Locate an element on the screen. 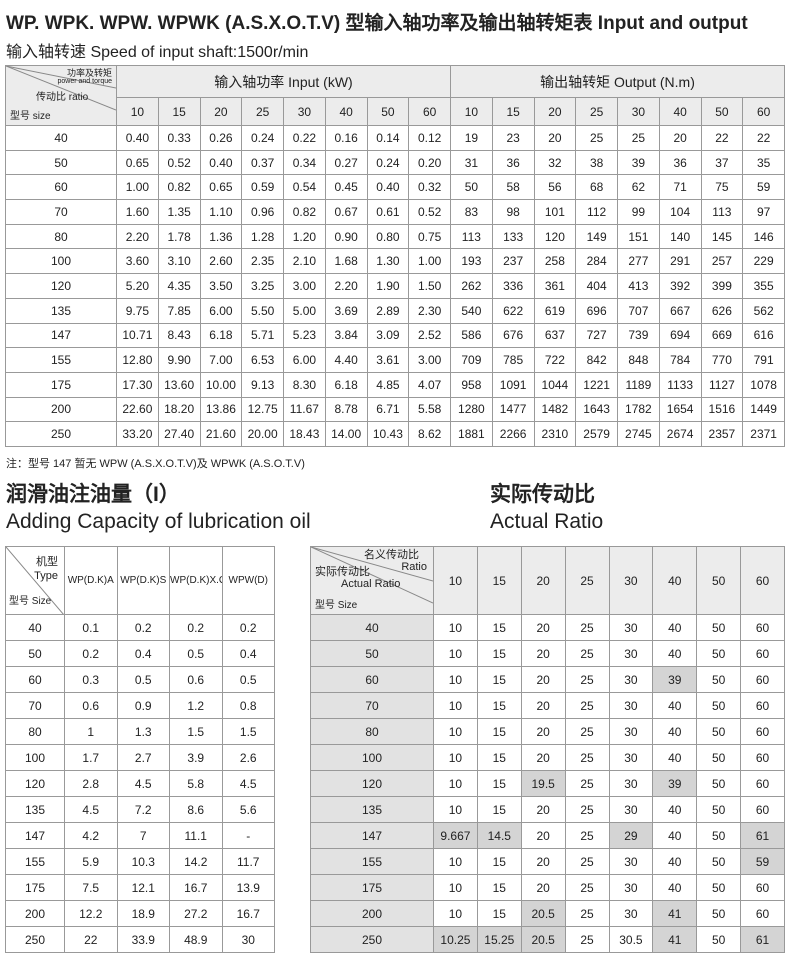 This screenshot has width=790, height=967. value-cell: 4.2 is located at coordinates (91, 835).